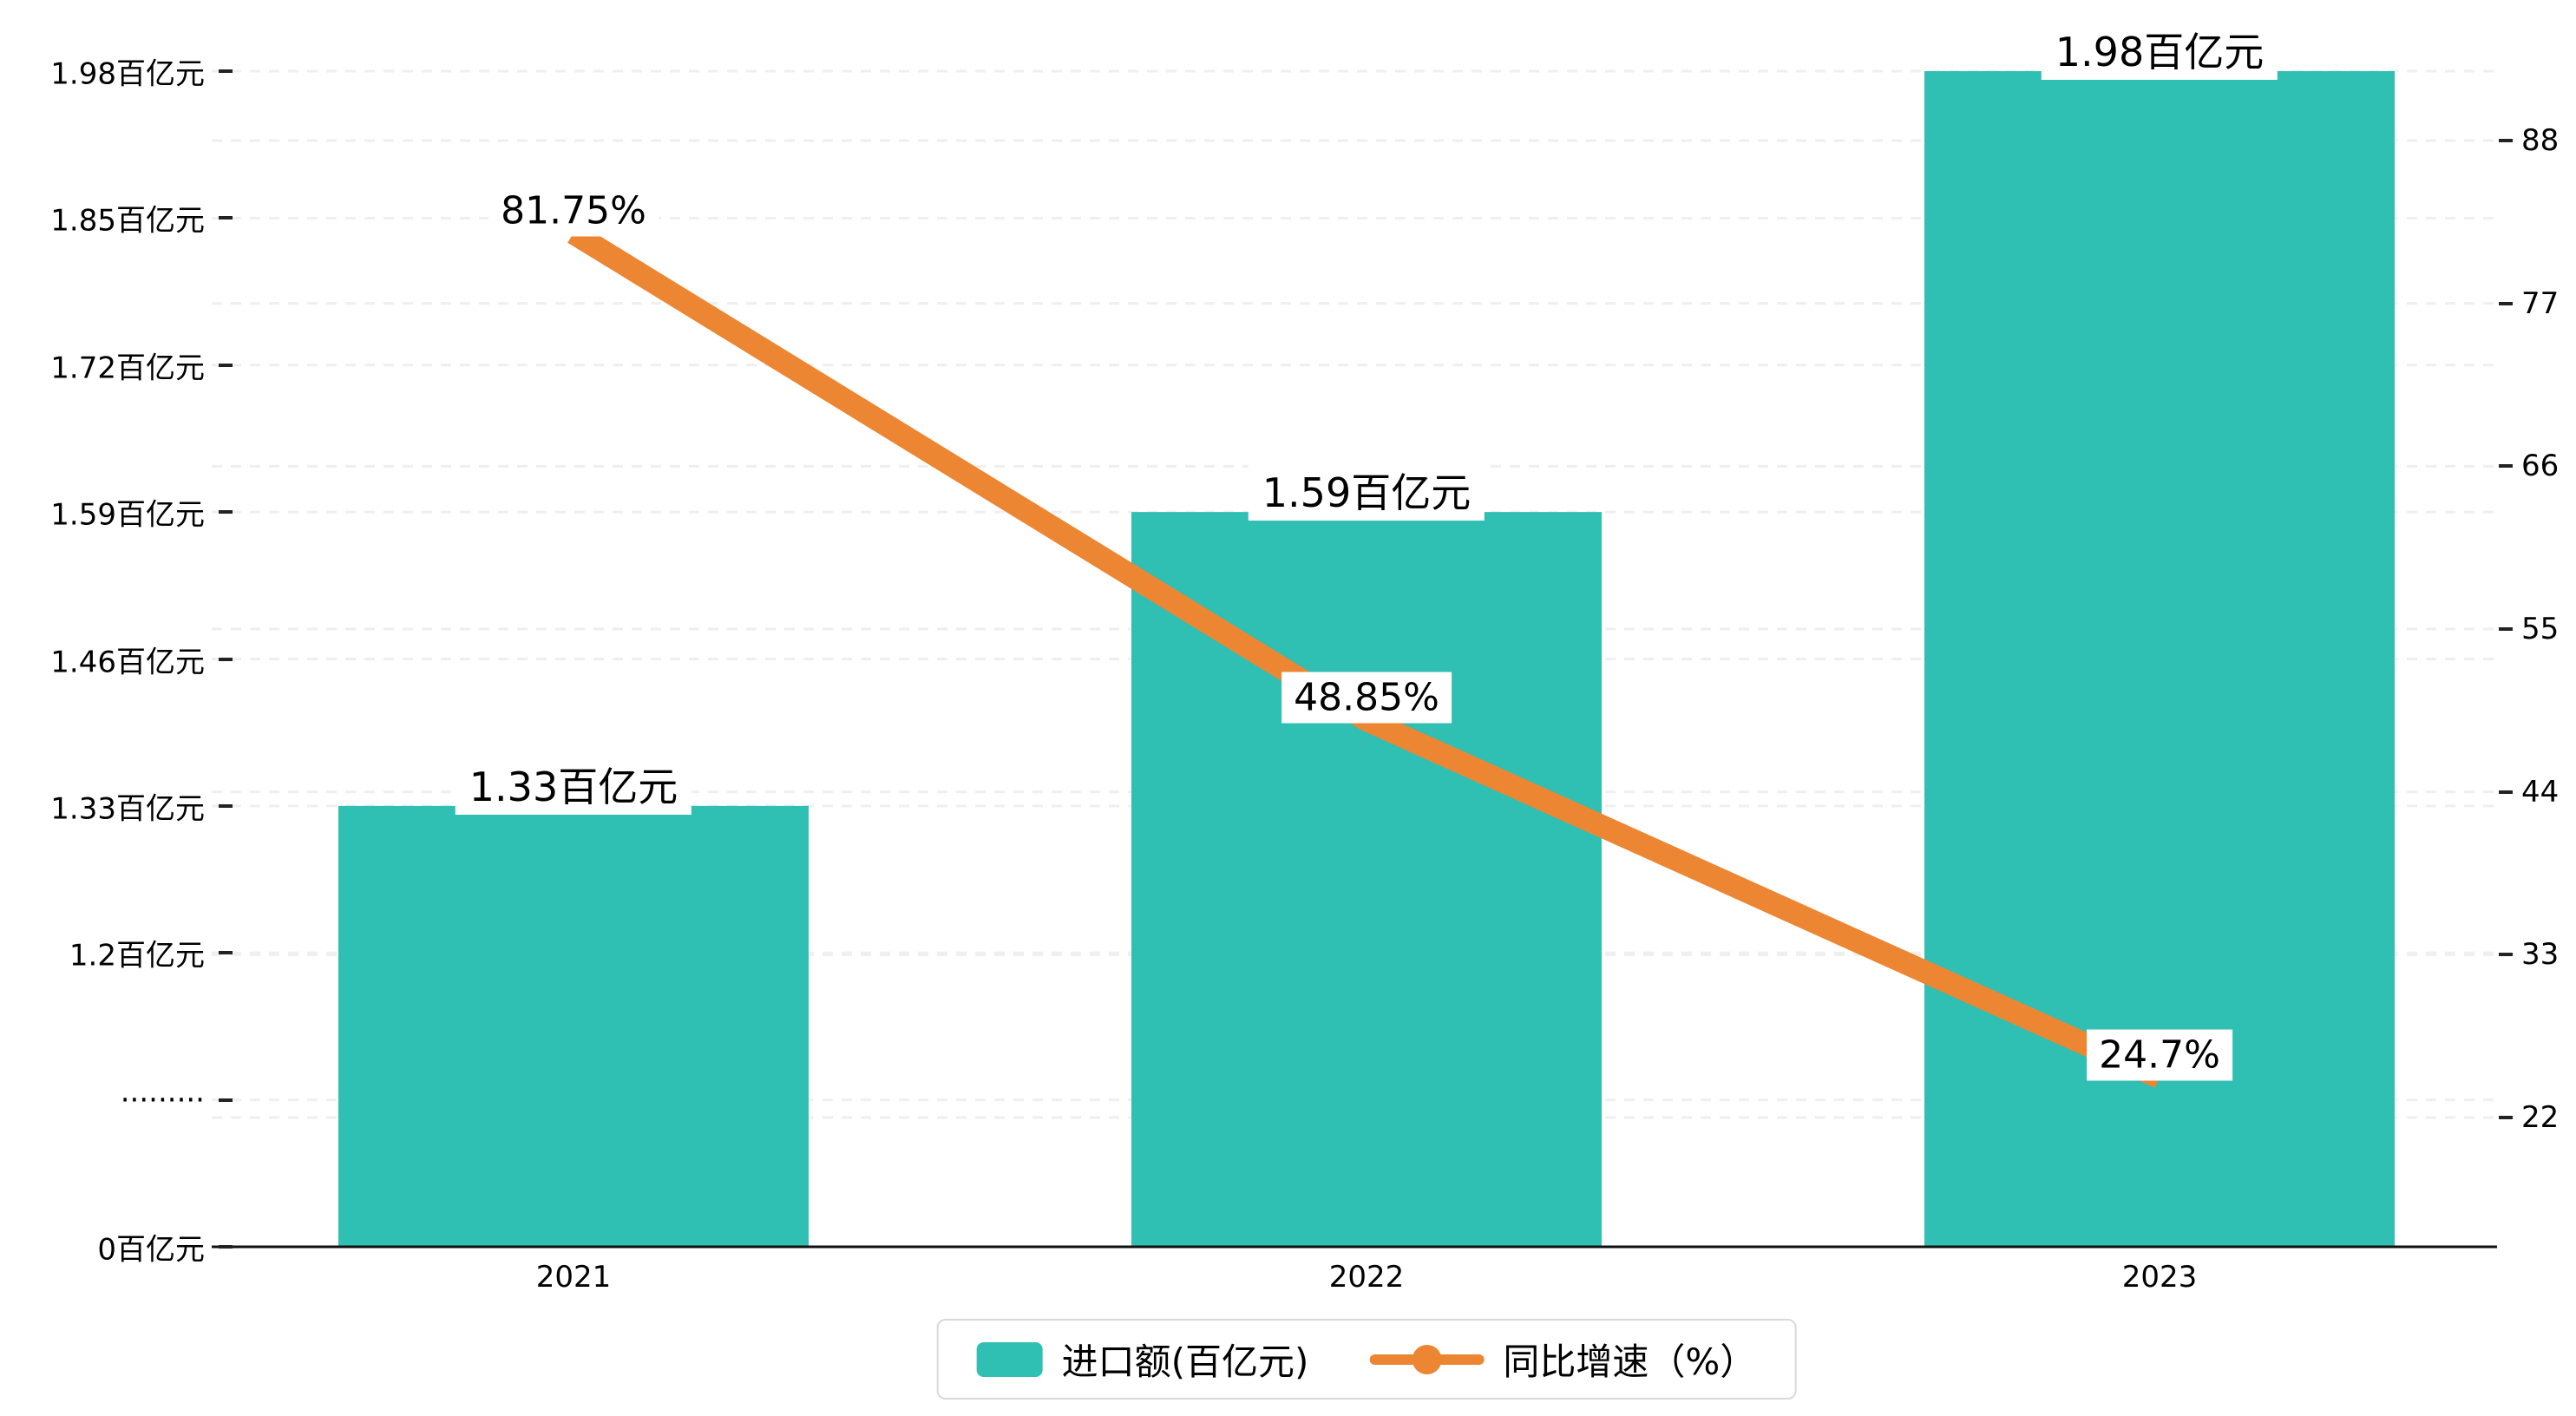 This screenshot has height=1416, width=2576. What do you see at coordinates (1366, 1359) in the screenshot?
I see `legend: 进口额(百亿元) 同比增速（%）` at bounding box center [1366, 1359].